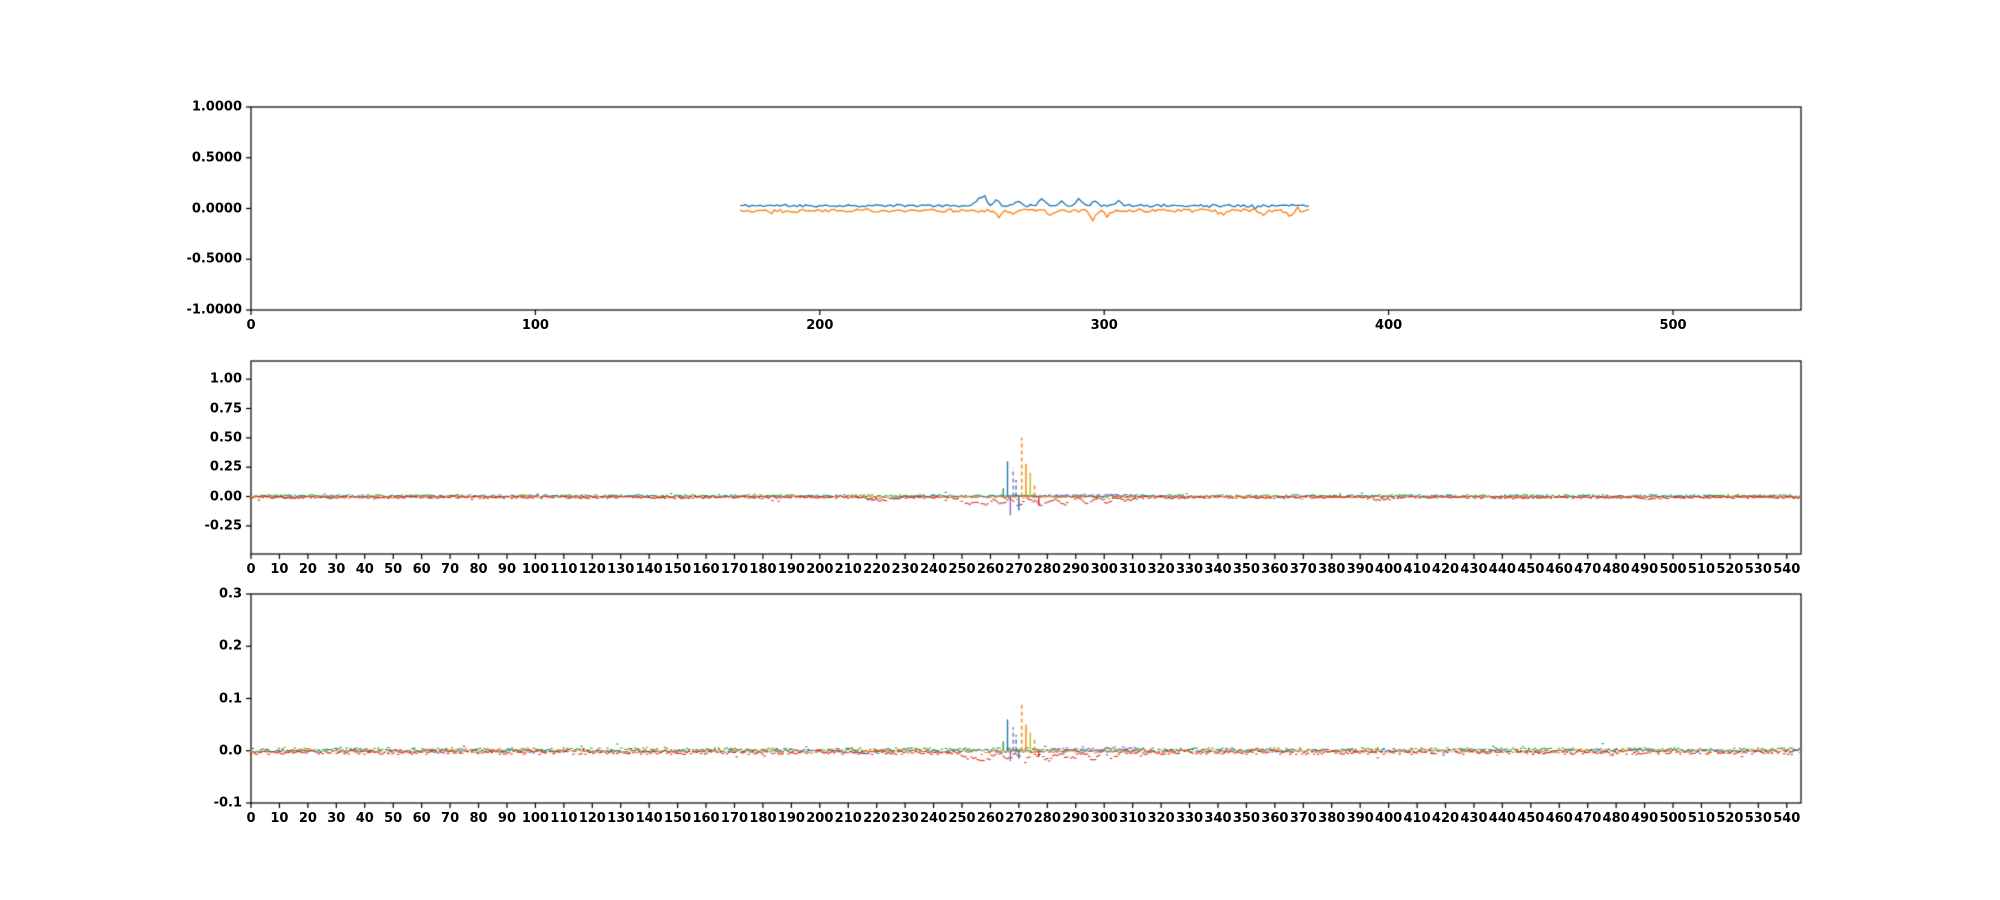 The height and width of the screenshot is (900, 2000). I want to click on x-tick-label: 70, so click(450, 818).